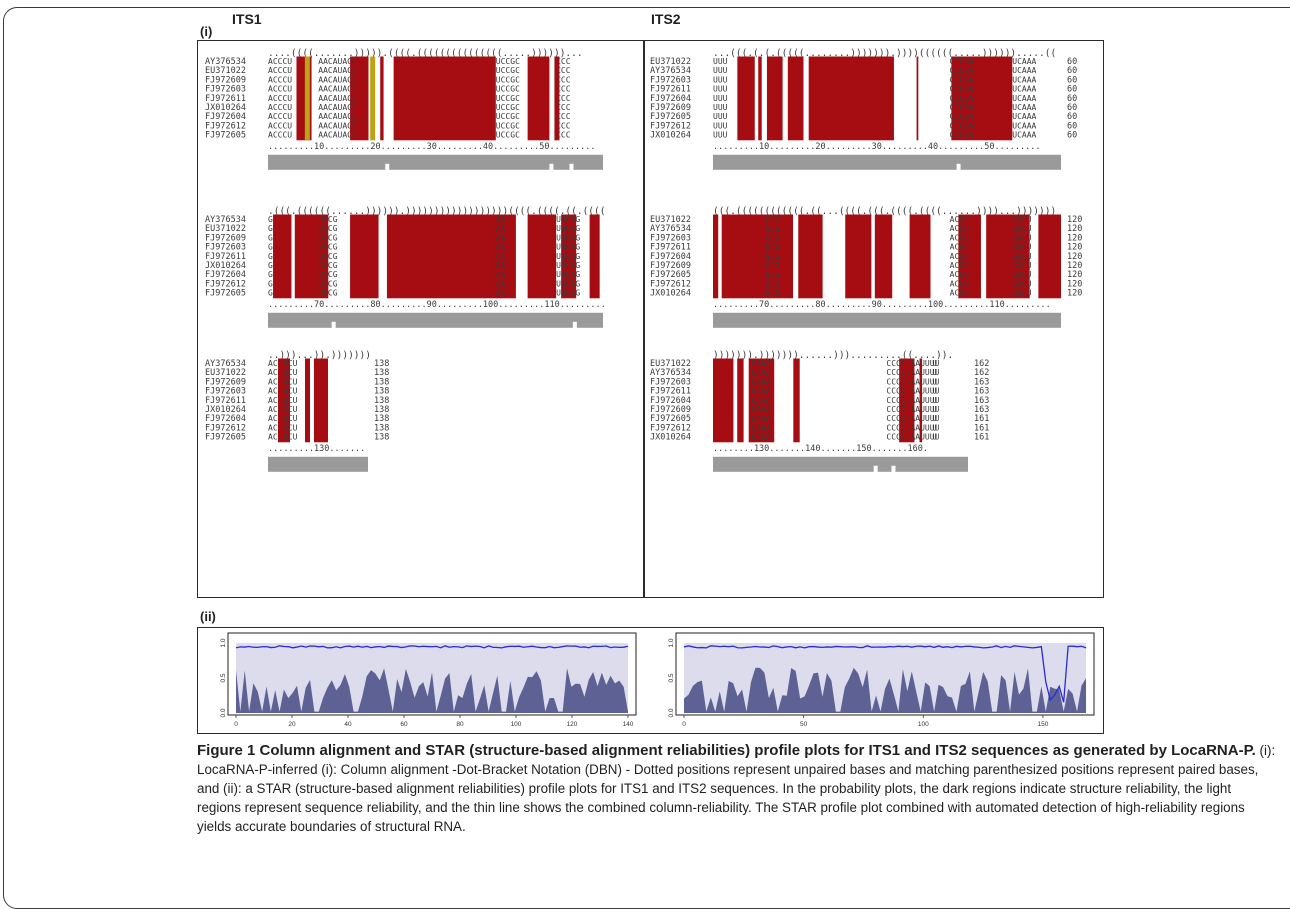  Describe the element at coordinates (628, 724) in the screenshot. I see `x-tick-label: 140` at that location.